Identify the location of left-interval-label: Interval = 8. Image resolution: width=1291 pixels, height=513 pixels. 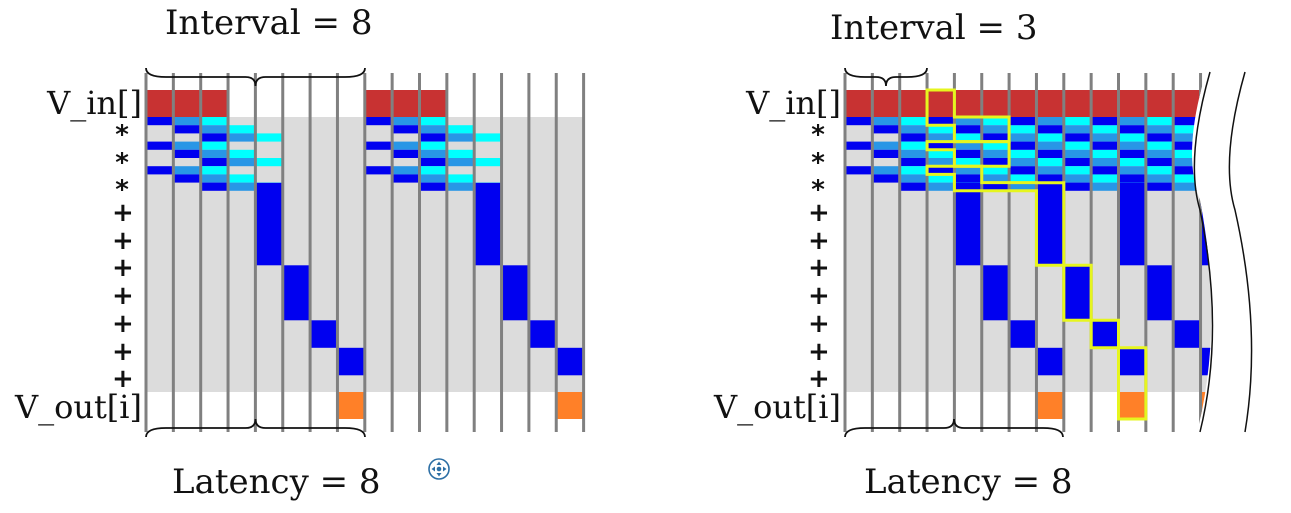
(269, 23).